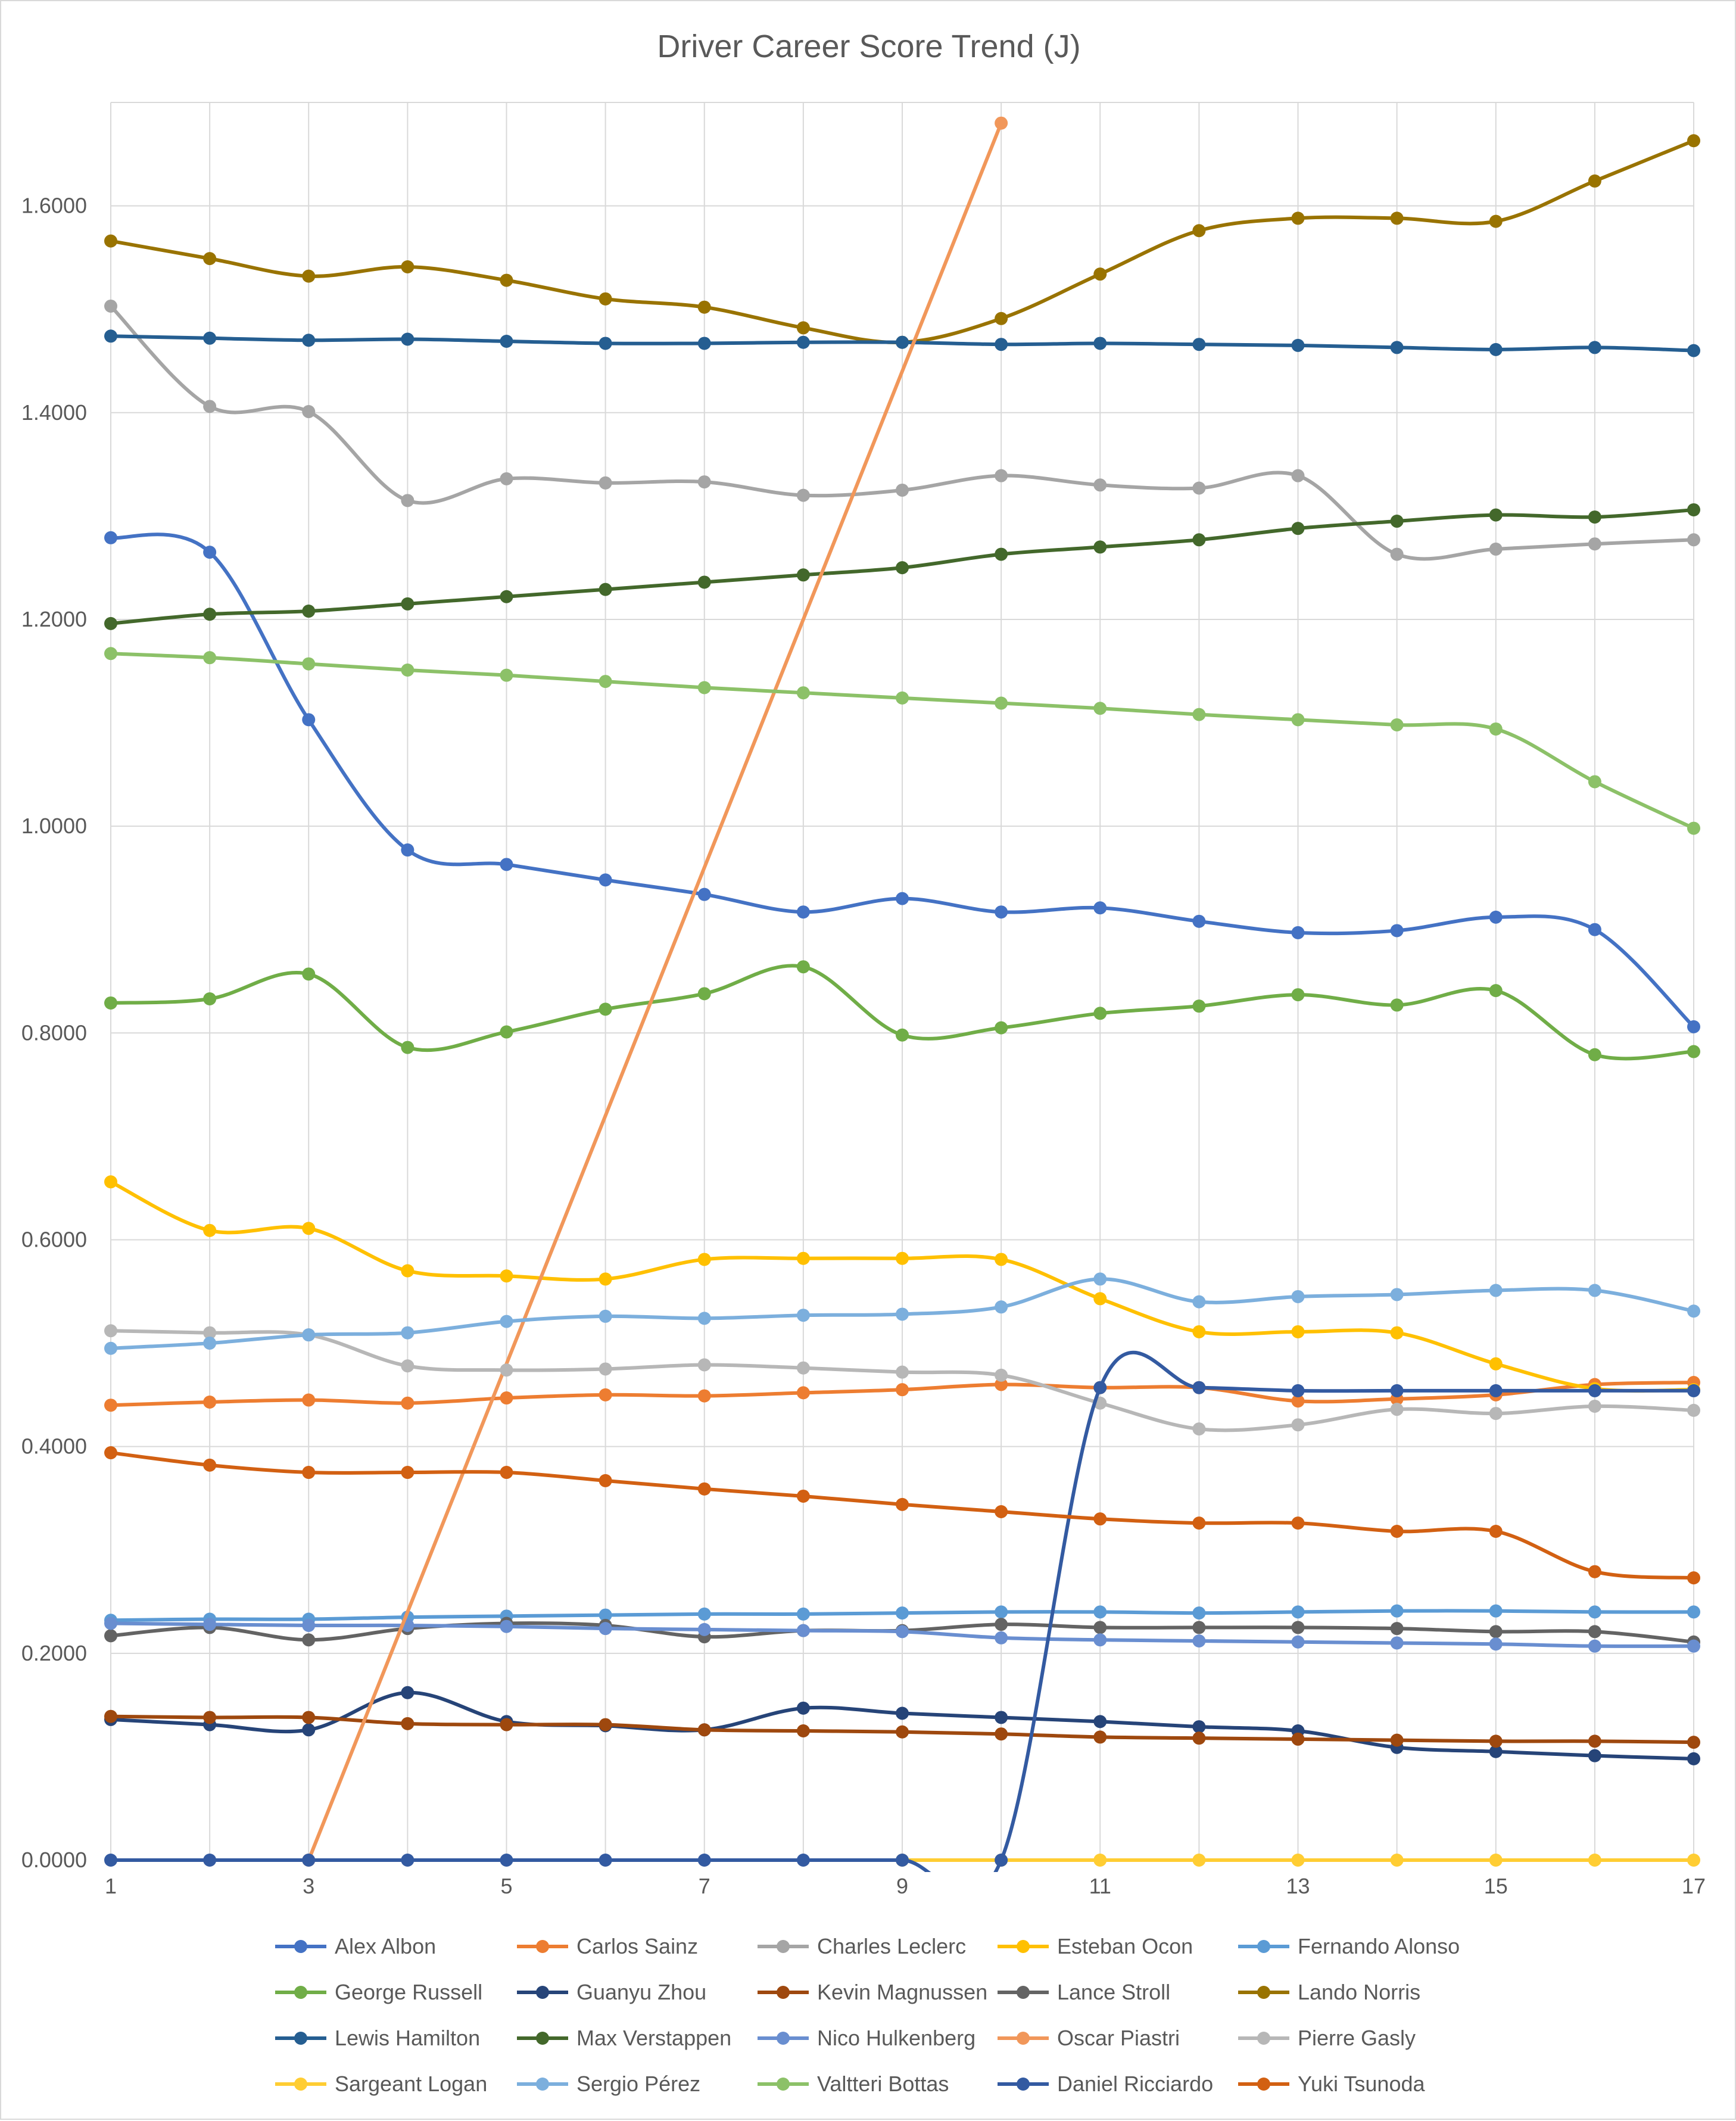 The width and height of the screenshot is (1736, 2121). I want to click on series-charles-leclerc, so click(902, 430).